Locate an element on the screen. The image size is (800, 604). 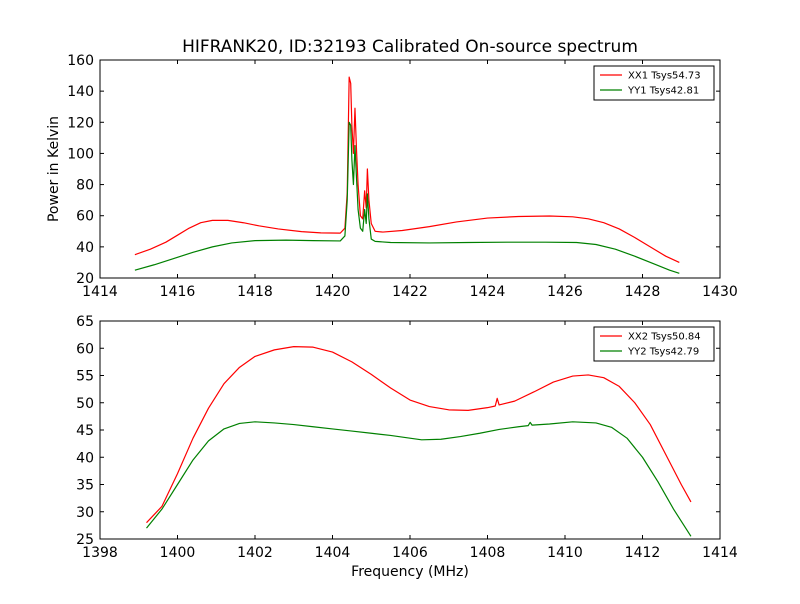
y-tick-label: 50 is located at coordinates (85, 404).